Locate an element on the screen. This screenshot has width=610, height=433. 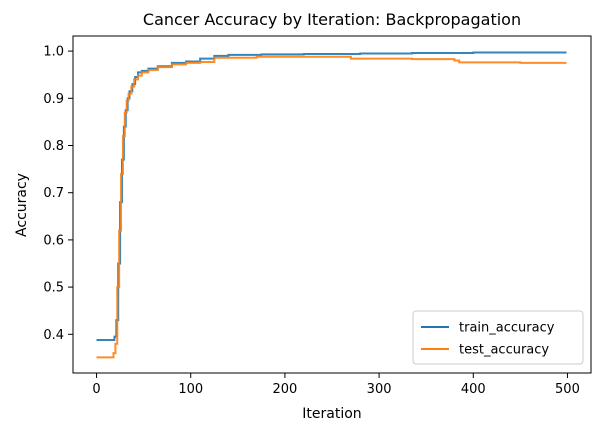
x-tick-label: 500 is located at coordinates (567, 389).